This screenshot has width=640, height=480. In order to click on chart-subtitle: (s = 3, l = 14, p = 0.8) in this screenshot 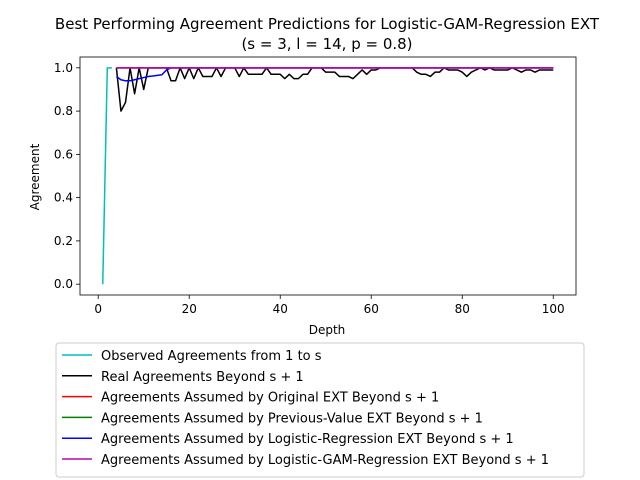, I will do `click(326, 44)`.